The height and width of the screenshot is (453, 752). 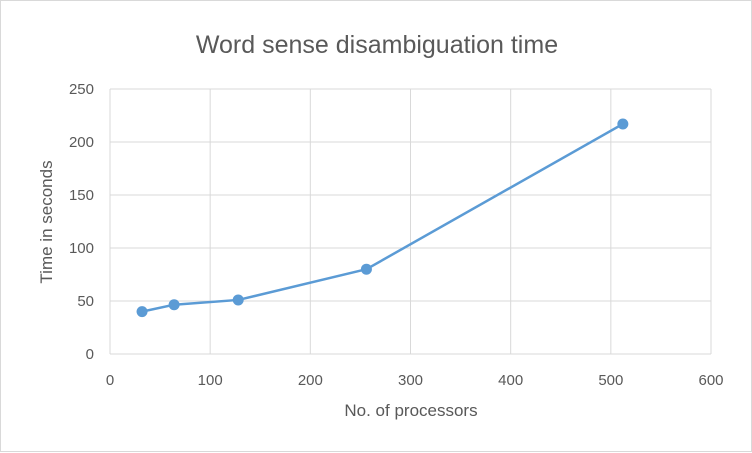 What do you see at coordinates (710, 380) in the screenshot?
I see `x-tick-label: 600` at bounding box center [710, 380].